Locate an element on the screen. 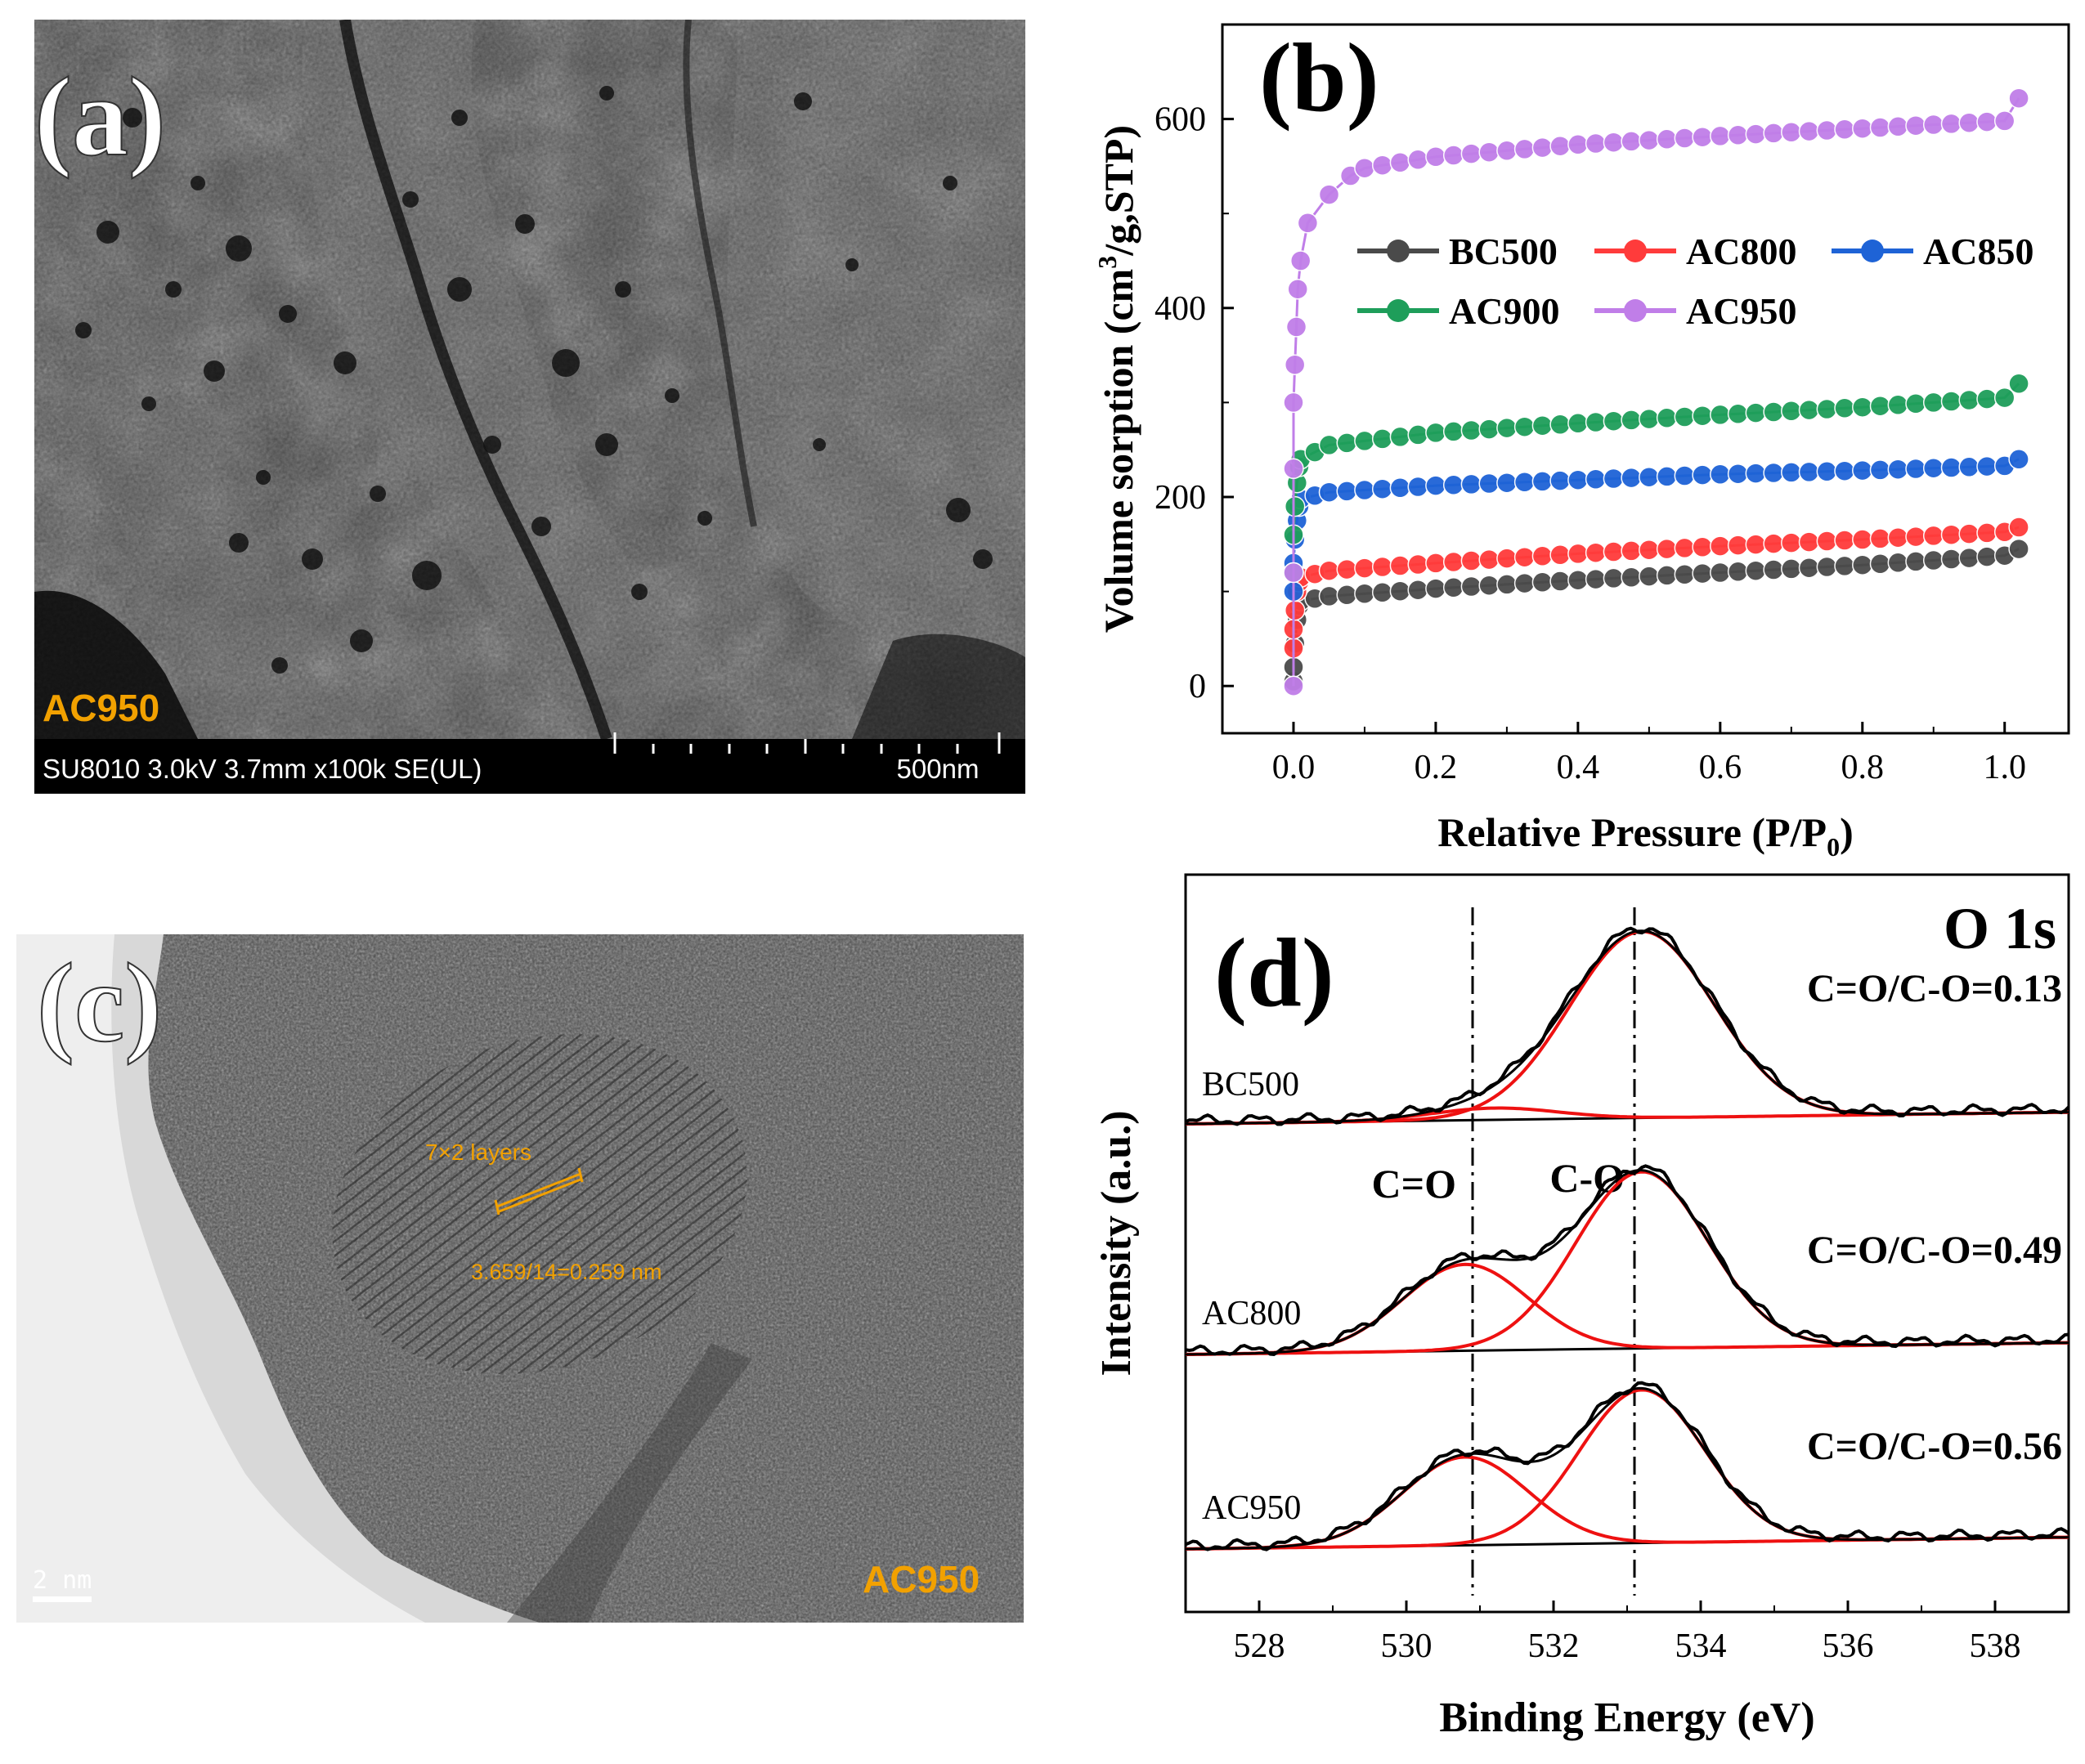 Image resolution: width=2085 pixels, height=1764 pixels. panel-letter-c: (c) is located at coordinates (99, 1002).